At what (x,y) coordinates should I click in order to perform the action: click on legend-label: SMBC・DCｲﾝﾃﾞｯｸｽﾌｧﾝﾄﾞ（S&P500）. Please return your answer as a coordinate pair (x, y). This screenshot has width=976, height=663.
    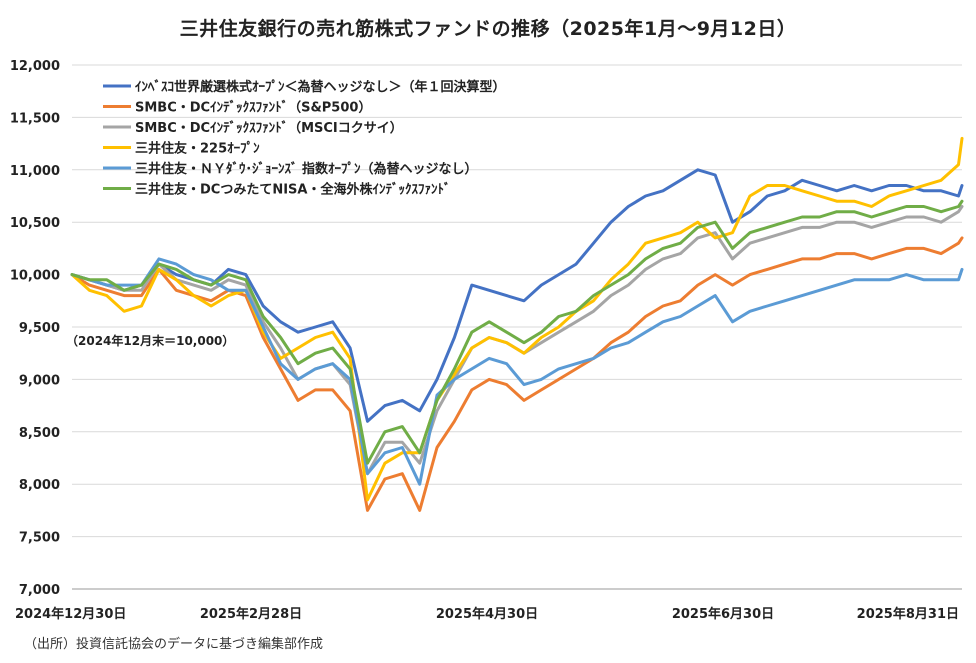
    Looking at the image, I should click on (253, 108).